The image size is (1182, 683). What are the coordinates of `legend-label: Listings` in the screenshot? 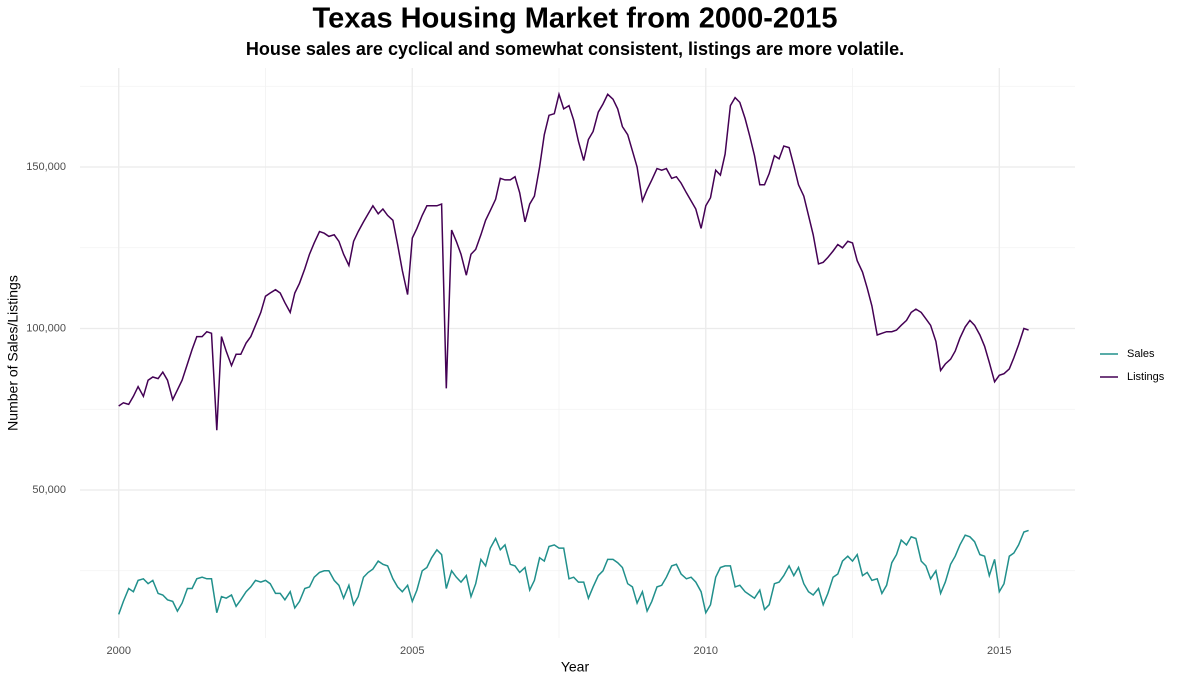 It's located at (1146, 377).